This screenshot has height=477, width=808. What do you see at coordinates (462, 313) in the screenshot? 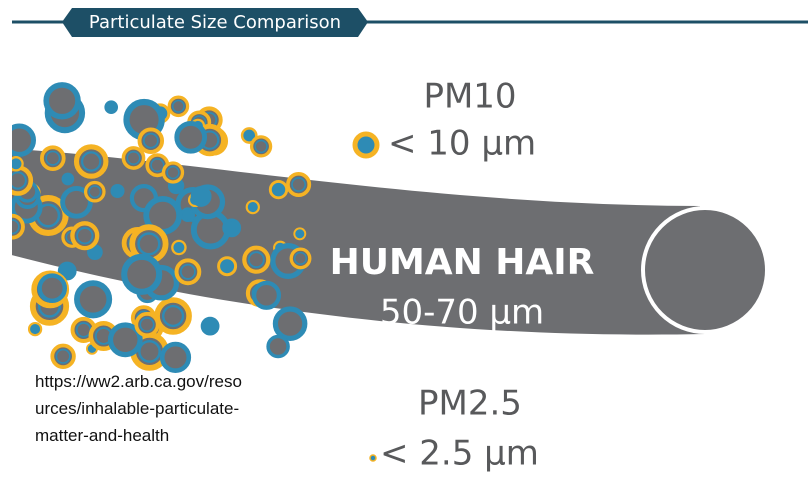
I see `hair-size: 50-70 μm` at bounding box center [462, 313].